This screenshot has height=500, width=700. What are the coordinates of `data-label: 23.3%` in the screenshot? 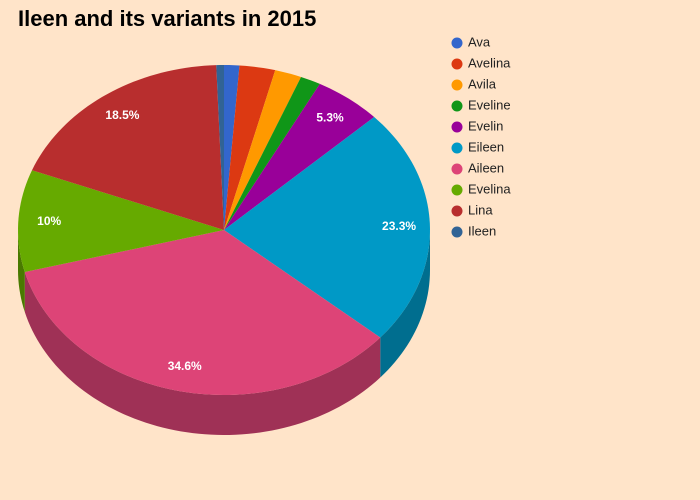 It's located at (399, 226).